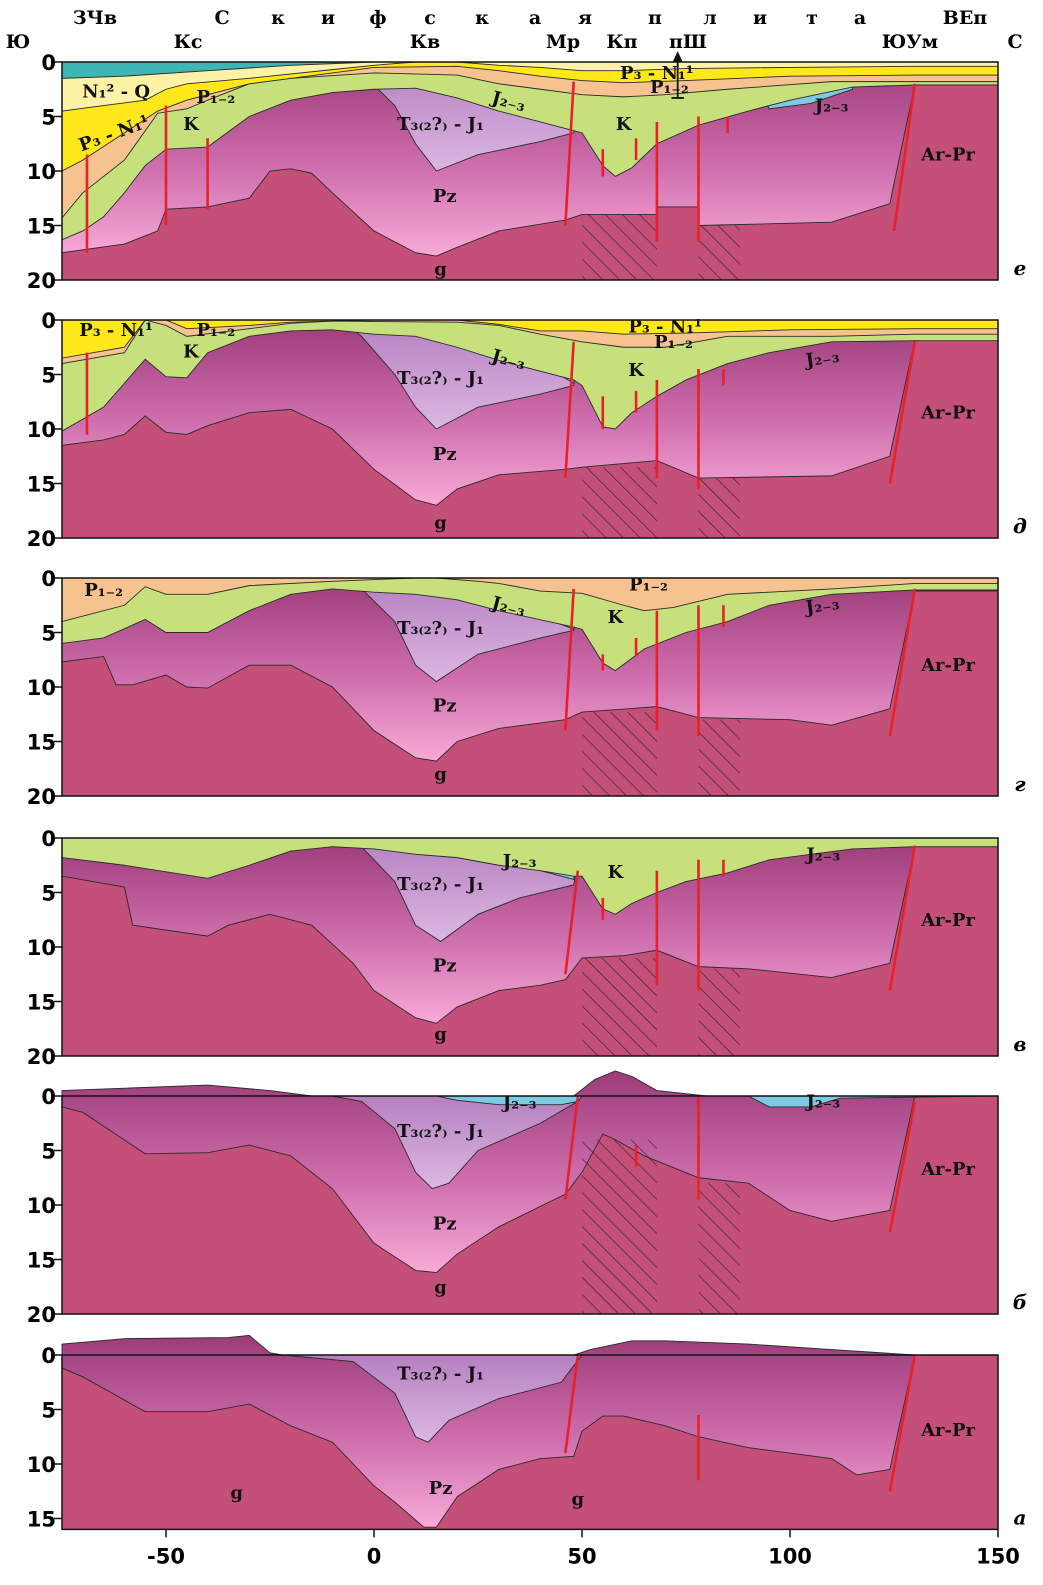  Describe the element at coordinates (677, 56) in the screenshot. I see `well-arrow` at that location.